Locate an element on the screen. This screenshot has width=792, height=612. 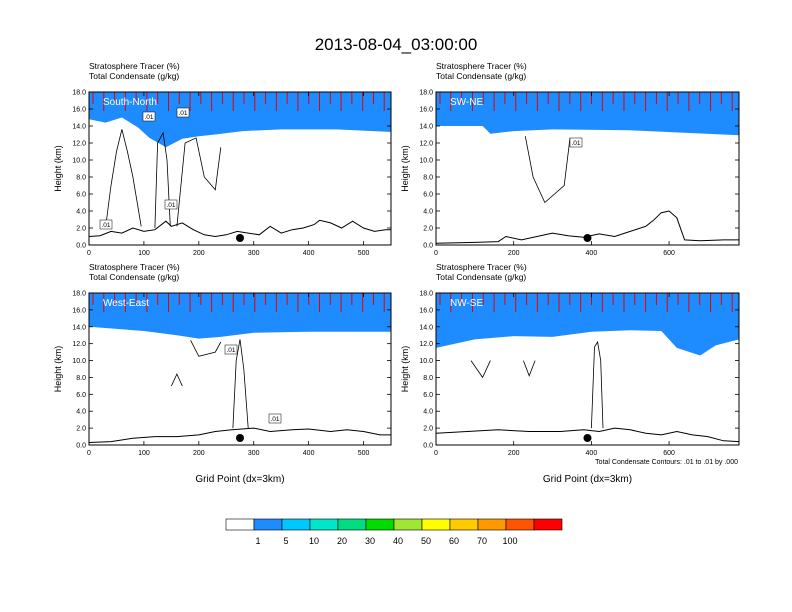
colorbar-label: 10 is located at coordinates (314, 541).